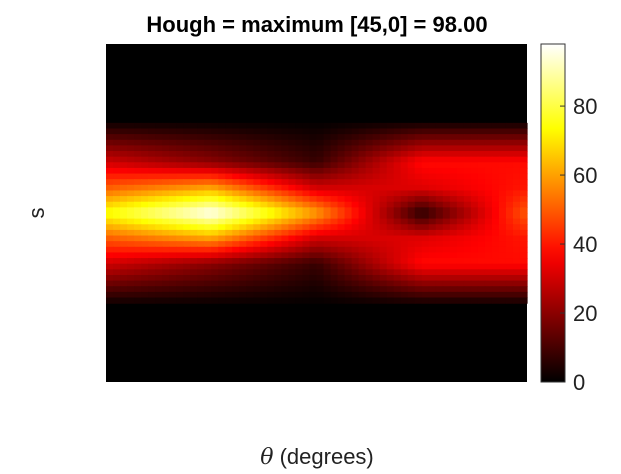 The width and height of the screenshot is (621, 474). What do you see at coordinates (266, 457) in the screenshot?
I see `x-axis-label-symbol: θ` at bounding box center [266, 457].